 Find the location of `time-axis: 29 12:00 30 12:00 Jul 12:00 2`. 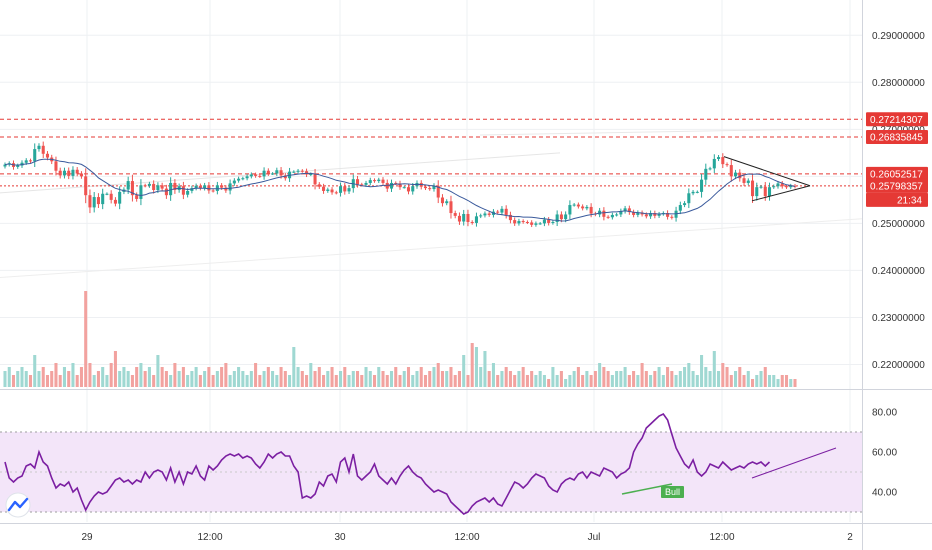

time-axis: 29 12:00 30 12:00 Jul 12:00 2 is located at coordinates (467, 537).